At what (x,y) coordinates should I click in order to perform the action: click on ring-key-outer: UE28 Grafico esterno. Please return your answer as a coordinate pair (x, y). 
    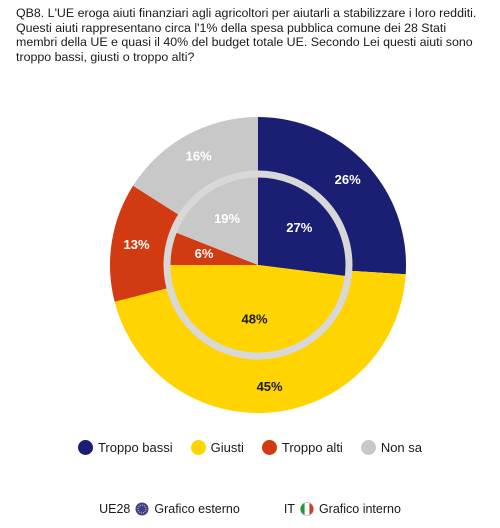
    Looking at the image, I should click on (169, 509).